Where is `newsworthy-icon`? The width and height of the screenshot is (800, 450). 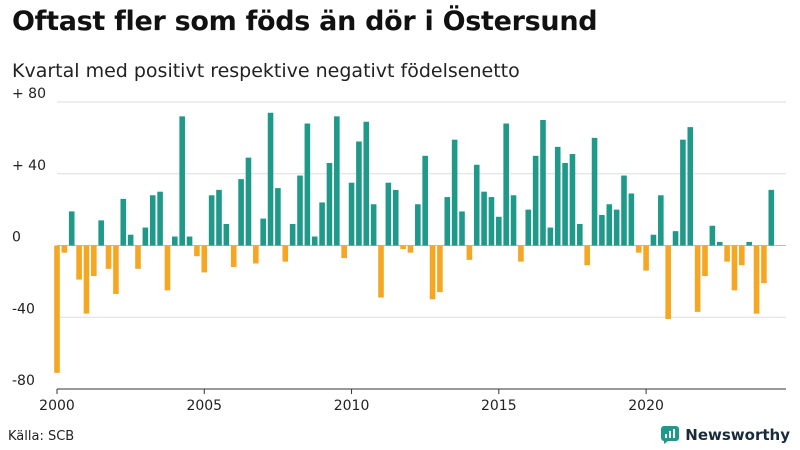 newsworthy-icon is located at coordinates (670, 435).